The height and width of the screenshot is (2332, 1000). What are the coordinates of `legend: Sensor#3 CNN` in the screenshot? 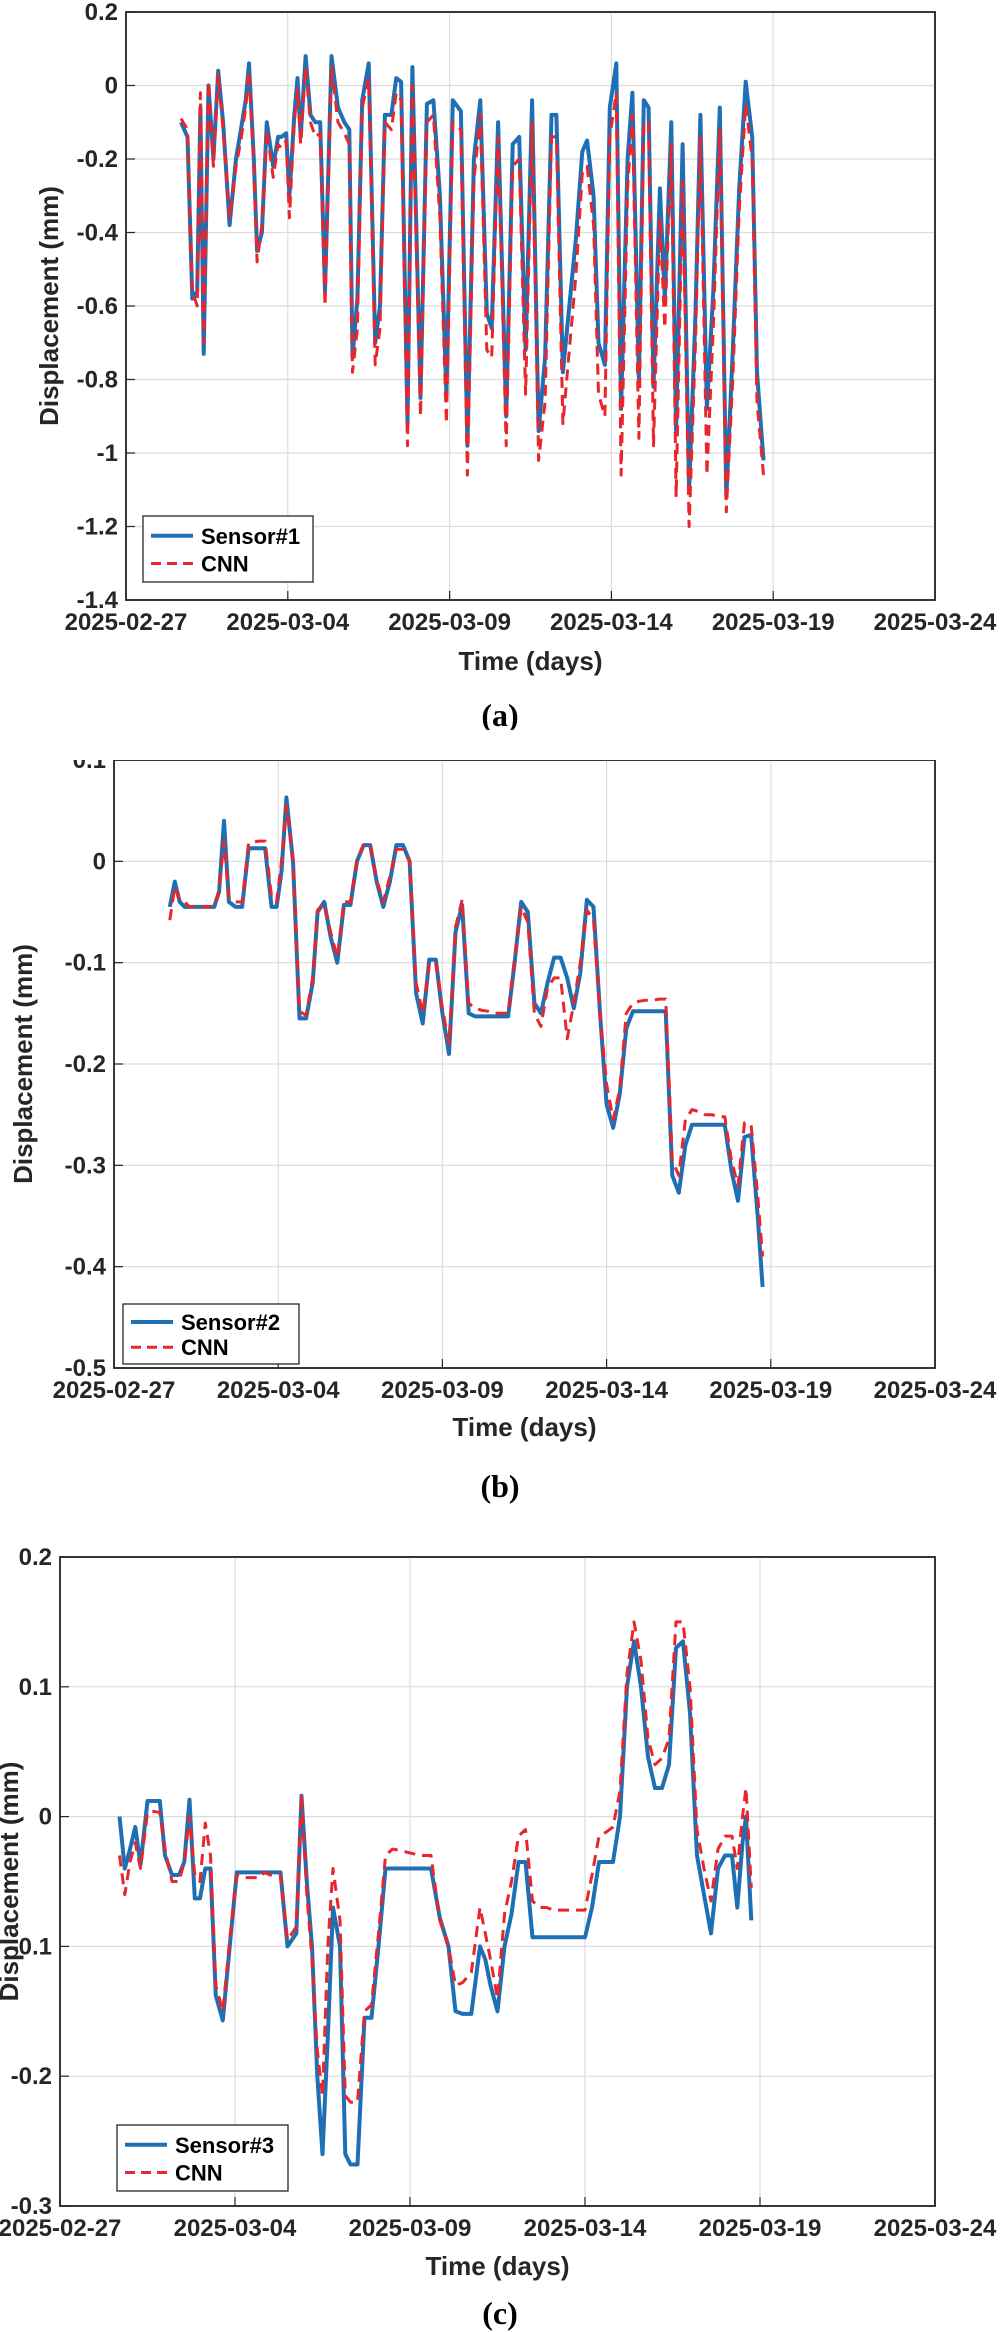 It's located at (202, 2158).